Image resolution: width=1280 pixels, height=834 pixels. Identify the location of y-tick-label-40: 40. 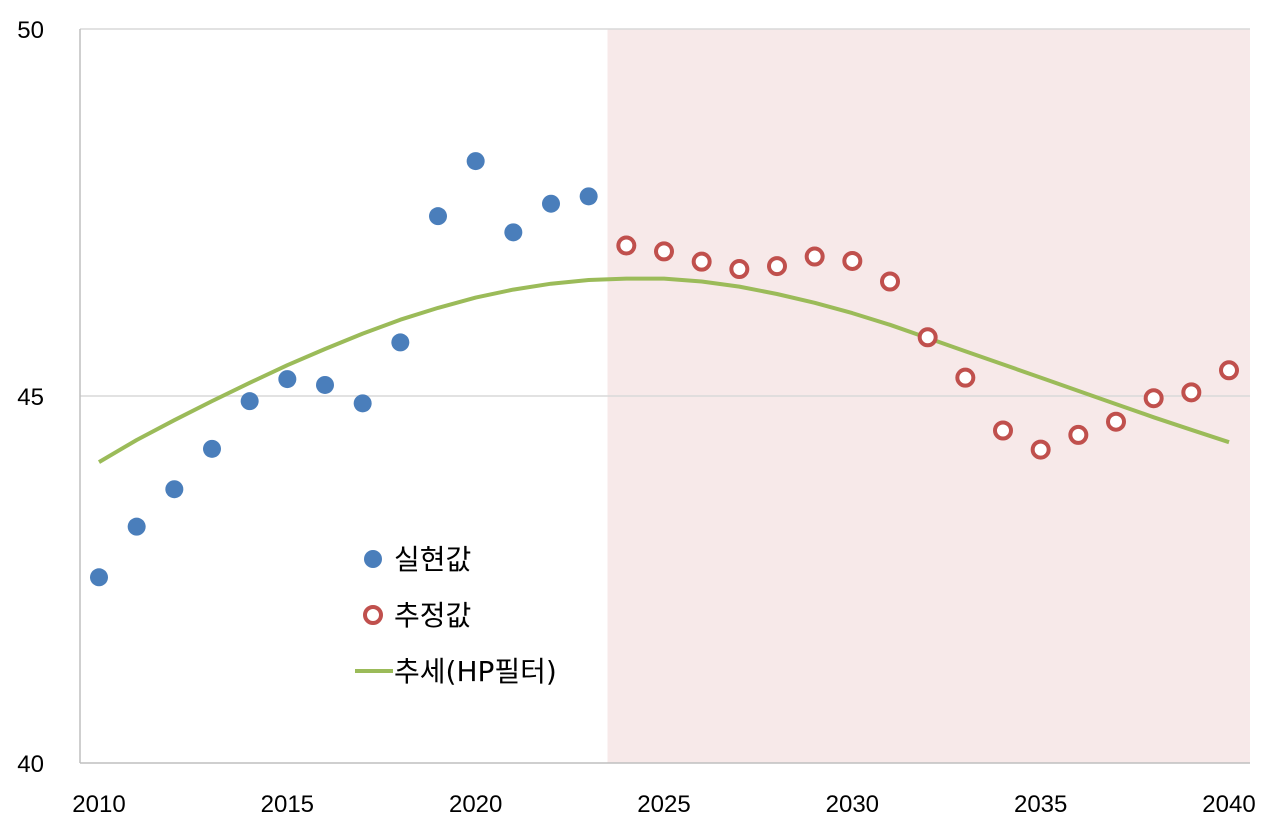
(30, 764).